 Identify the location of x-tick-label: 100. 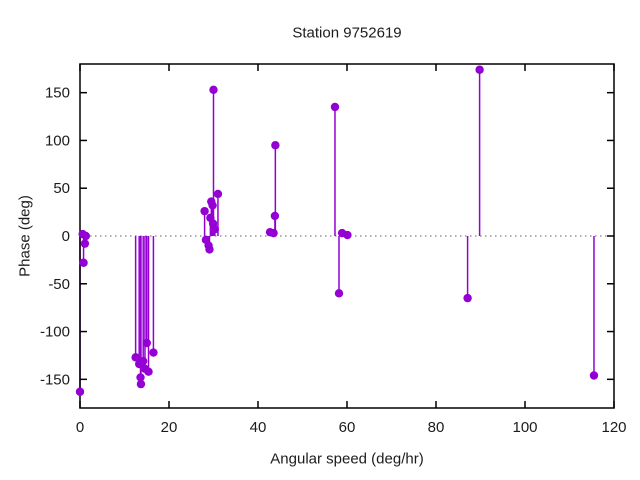
(524, 427).